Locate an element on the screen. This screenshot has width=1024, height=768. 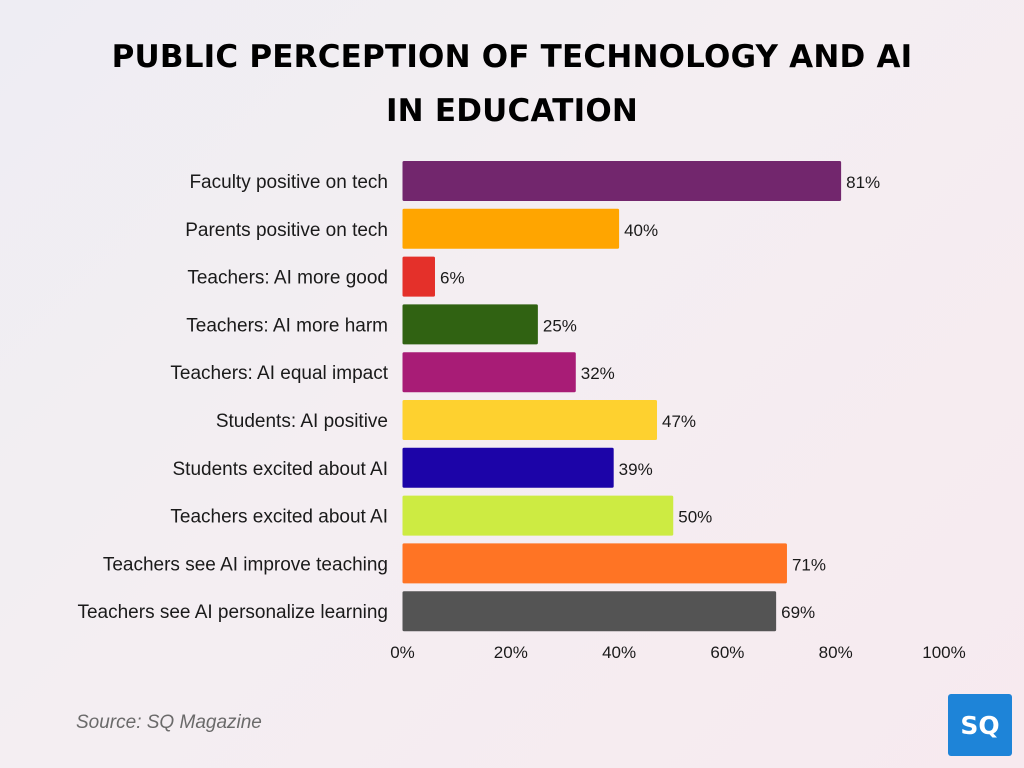
category-label: Faculty positive on tech is located at coordinates (288, 182).